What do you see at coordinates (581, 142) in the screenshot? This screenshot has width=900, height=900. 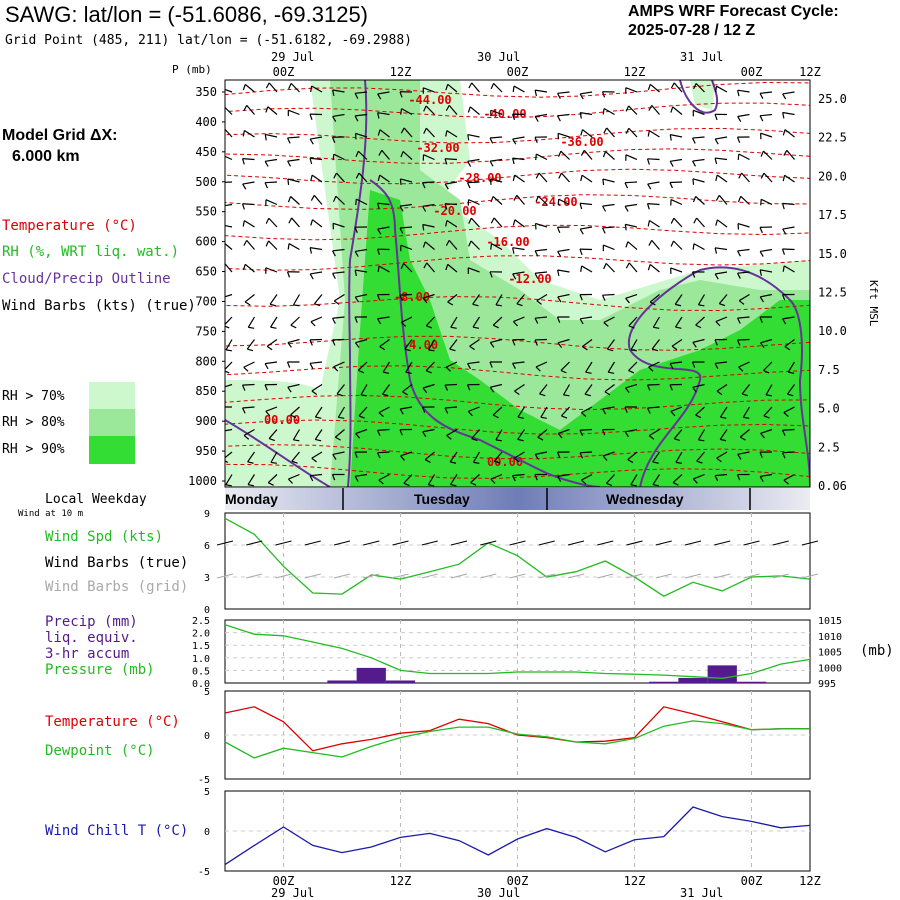 I see `temperature-contour-label-2: -36.00` at bounding box center [581, 142].